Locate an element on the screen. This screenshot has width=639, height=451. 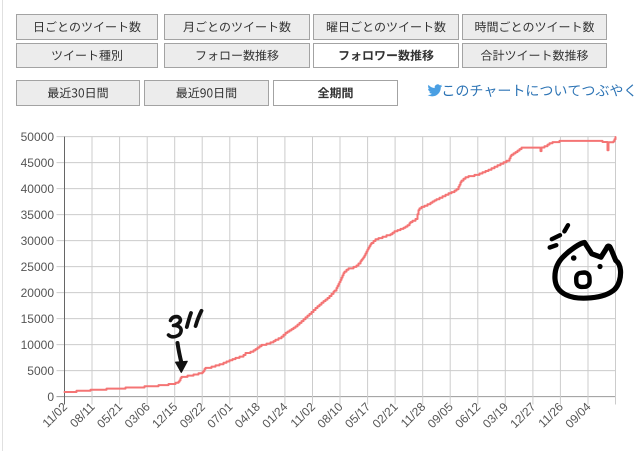
svg-text: 40000 is located at coordinates (38, 189).